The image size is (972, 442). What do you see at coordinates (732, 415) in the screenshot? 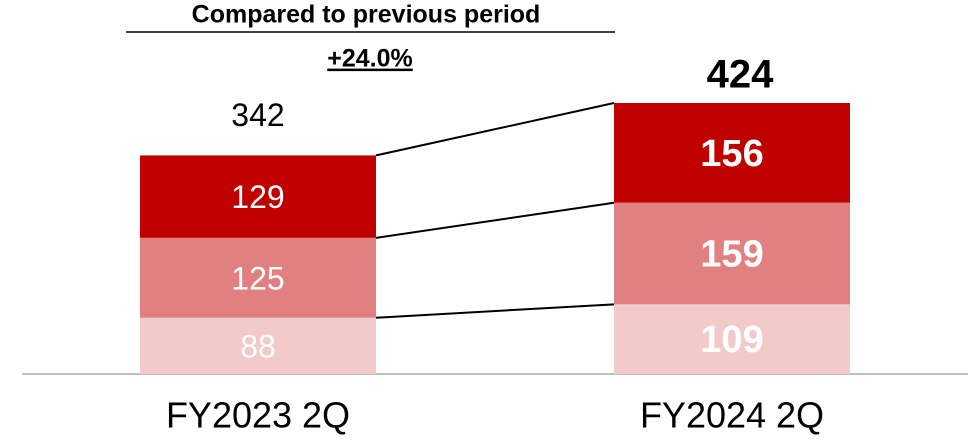
I see `x-tick-label: FY2024 2Q` at bounding box center [732, 415].